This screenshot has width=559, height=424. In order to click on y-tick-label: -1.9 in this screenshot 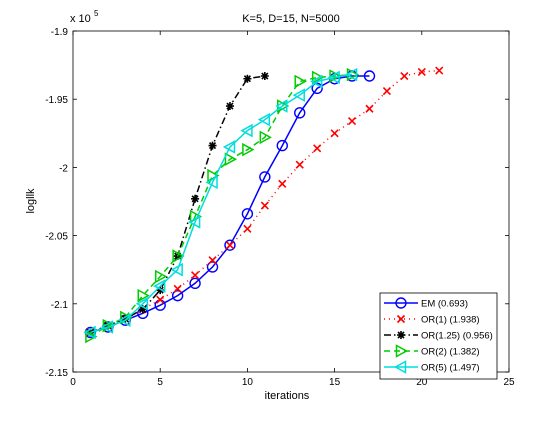, I will do `click(60, 32)`.